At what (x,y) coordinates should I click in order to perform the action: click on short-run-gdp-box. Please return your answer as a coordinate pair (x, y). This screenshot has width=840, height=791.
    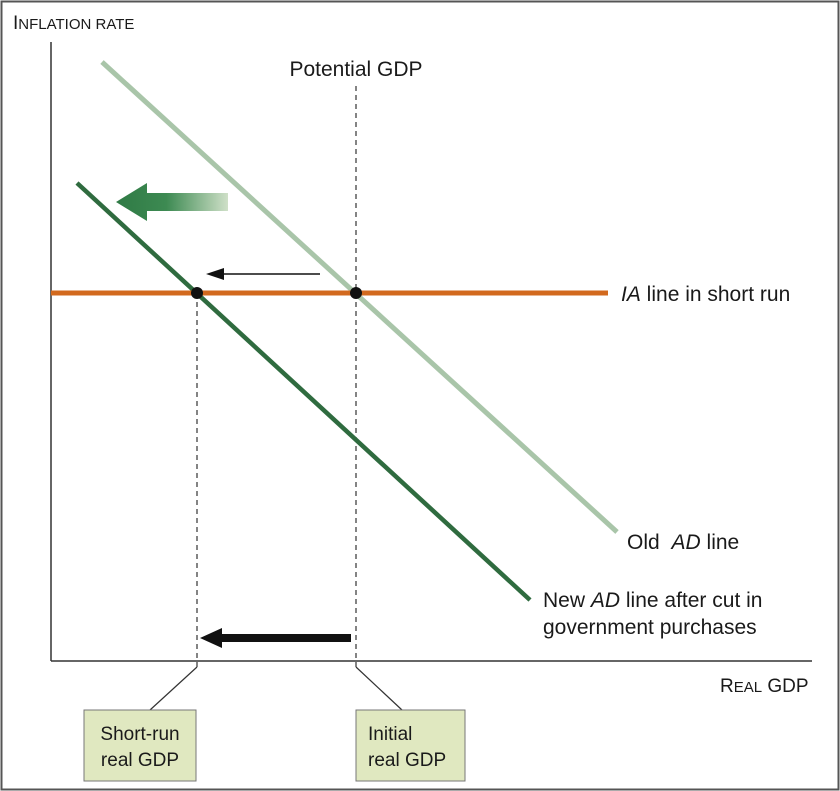
    Looking at the image, I should click on (140, 745).